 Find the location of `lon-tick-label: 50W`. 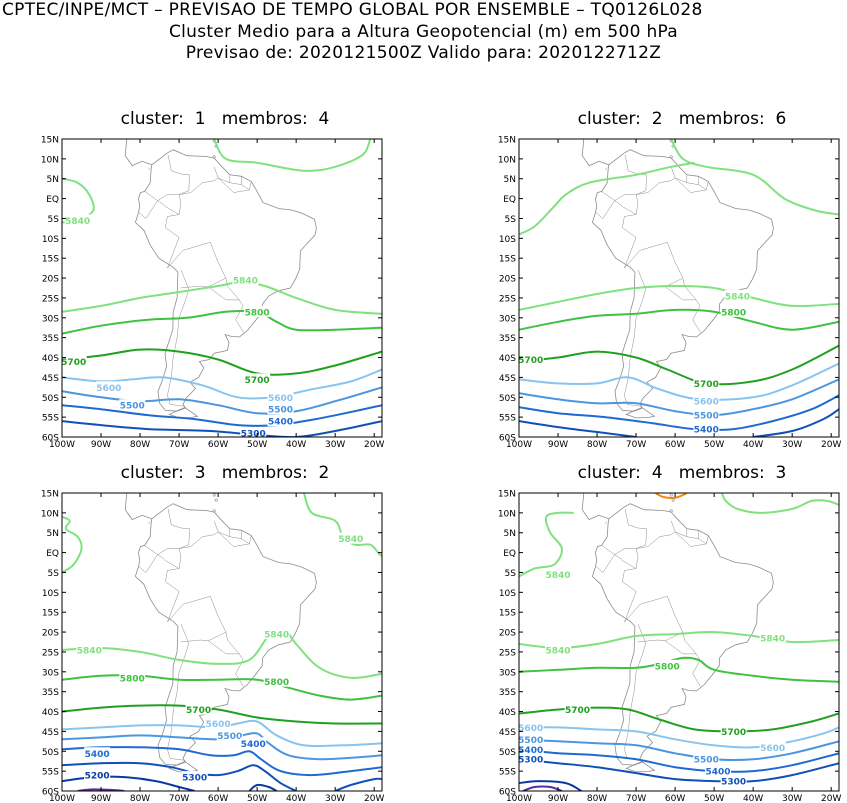

lon-tick-label: 50W is located at coordinates (257, 798).